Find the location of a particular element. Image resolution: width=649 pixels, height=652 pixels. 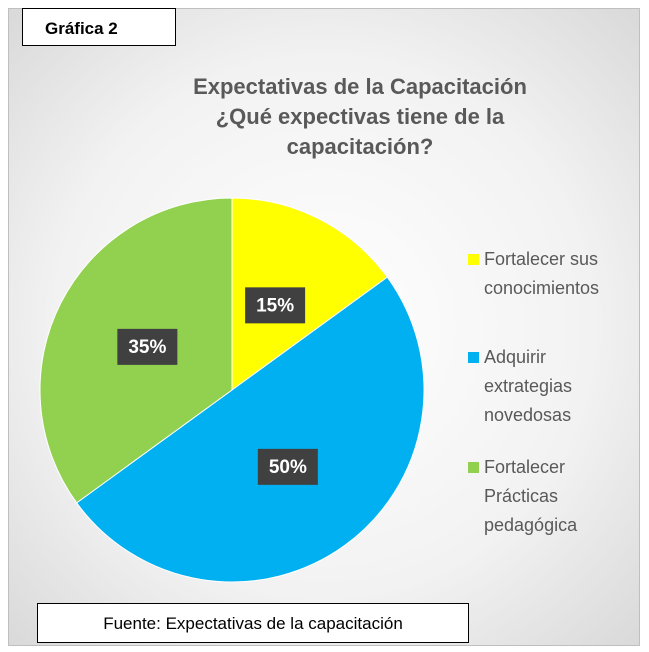

source-note: Fuente: Expectativas de la capacitación is located at coordinates (253, 623).